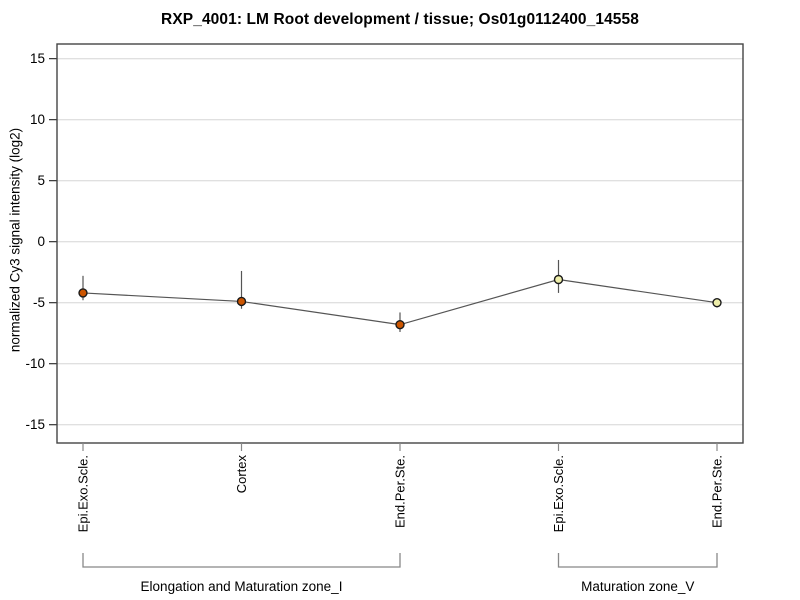 The width and height of the screenshot is (800, 600). Describe the element at coordinates (35, 363) in the screenshot. I see `y-tick-label: -10` at that location.